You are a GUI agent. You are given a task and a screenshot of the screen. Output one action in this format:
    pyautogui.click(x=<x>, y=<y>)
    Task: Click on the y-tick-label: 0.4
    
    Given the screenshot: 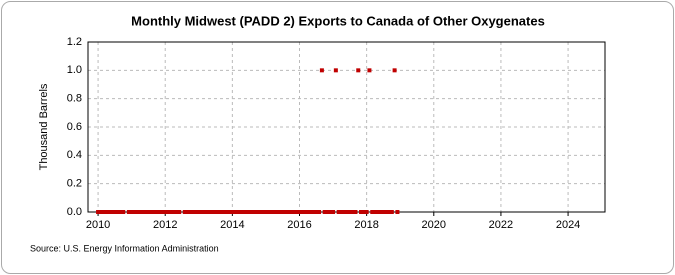 What is the action you would take?
    pyautogui.click(x=74, y=155)
    